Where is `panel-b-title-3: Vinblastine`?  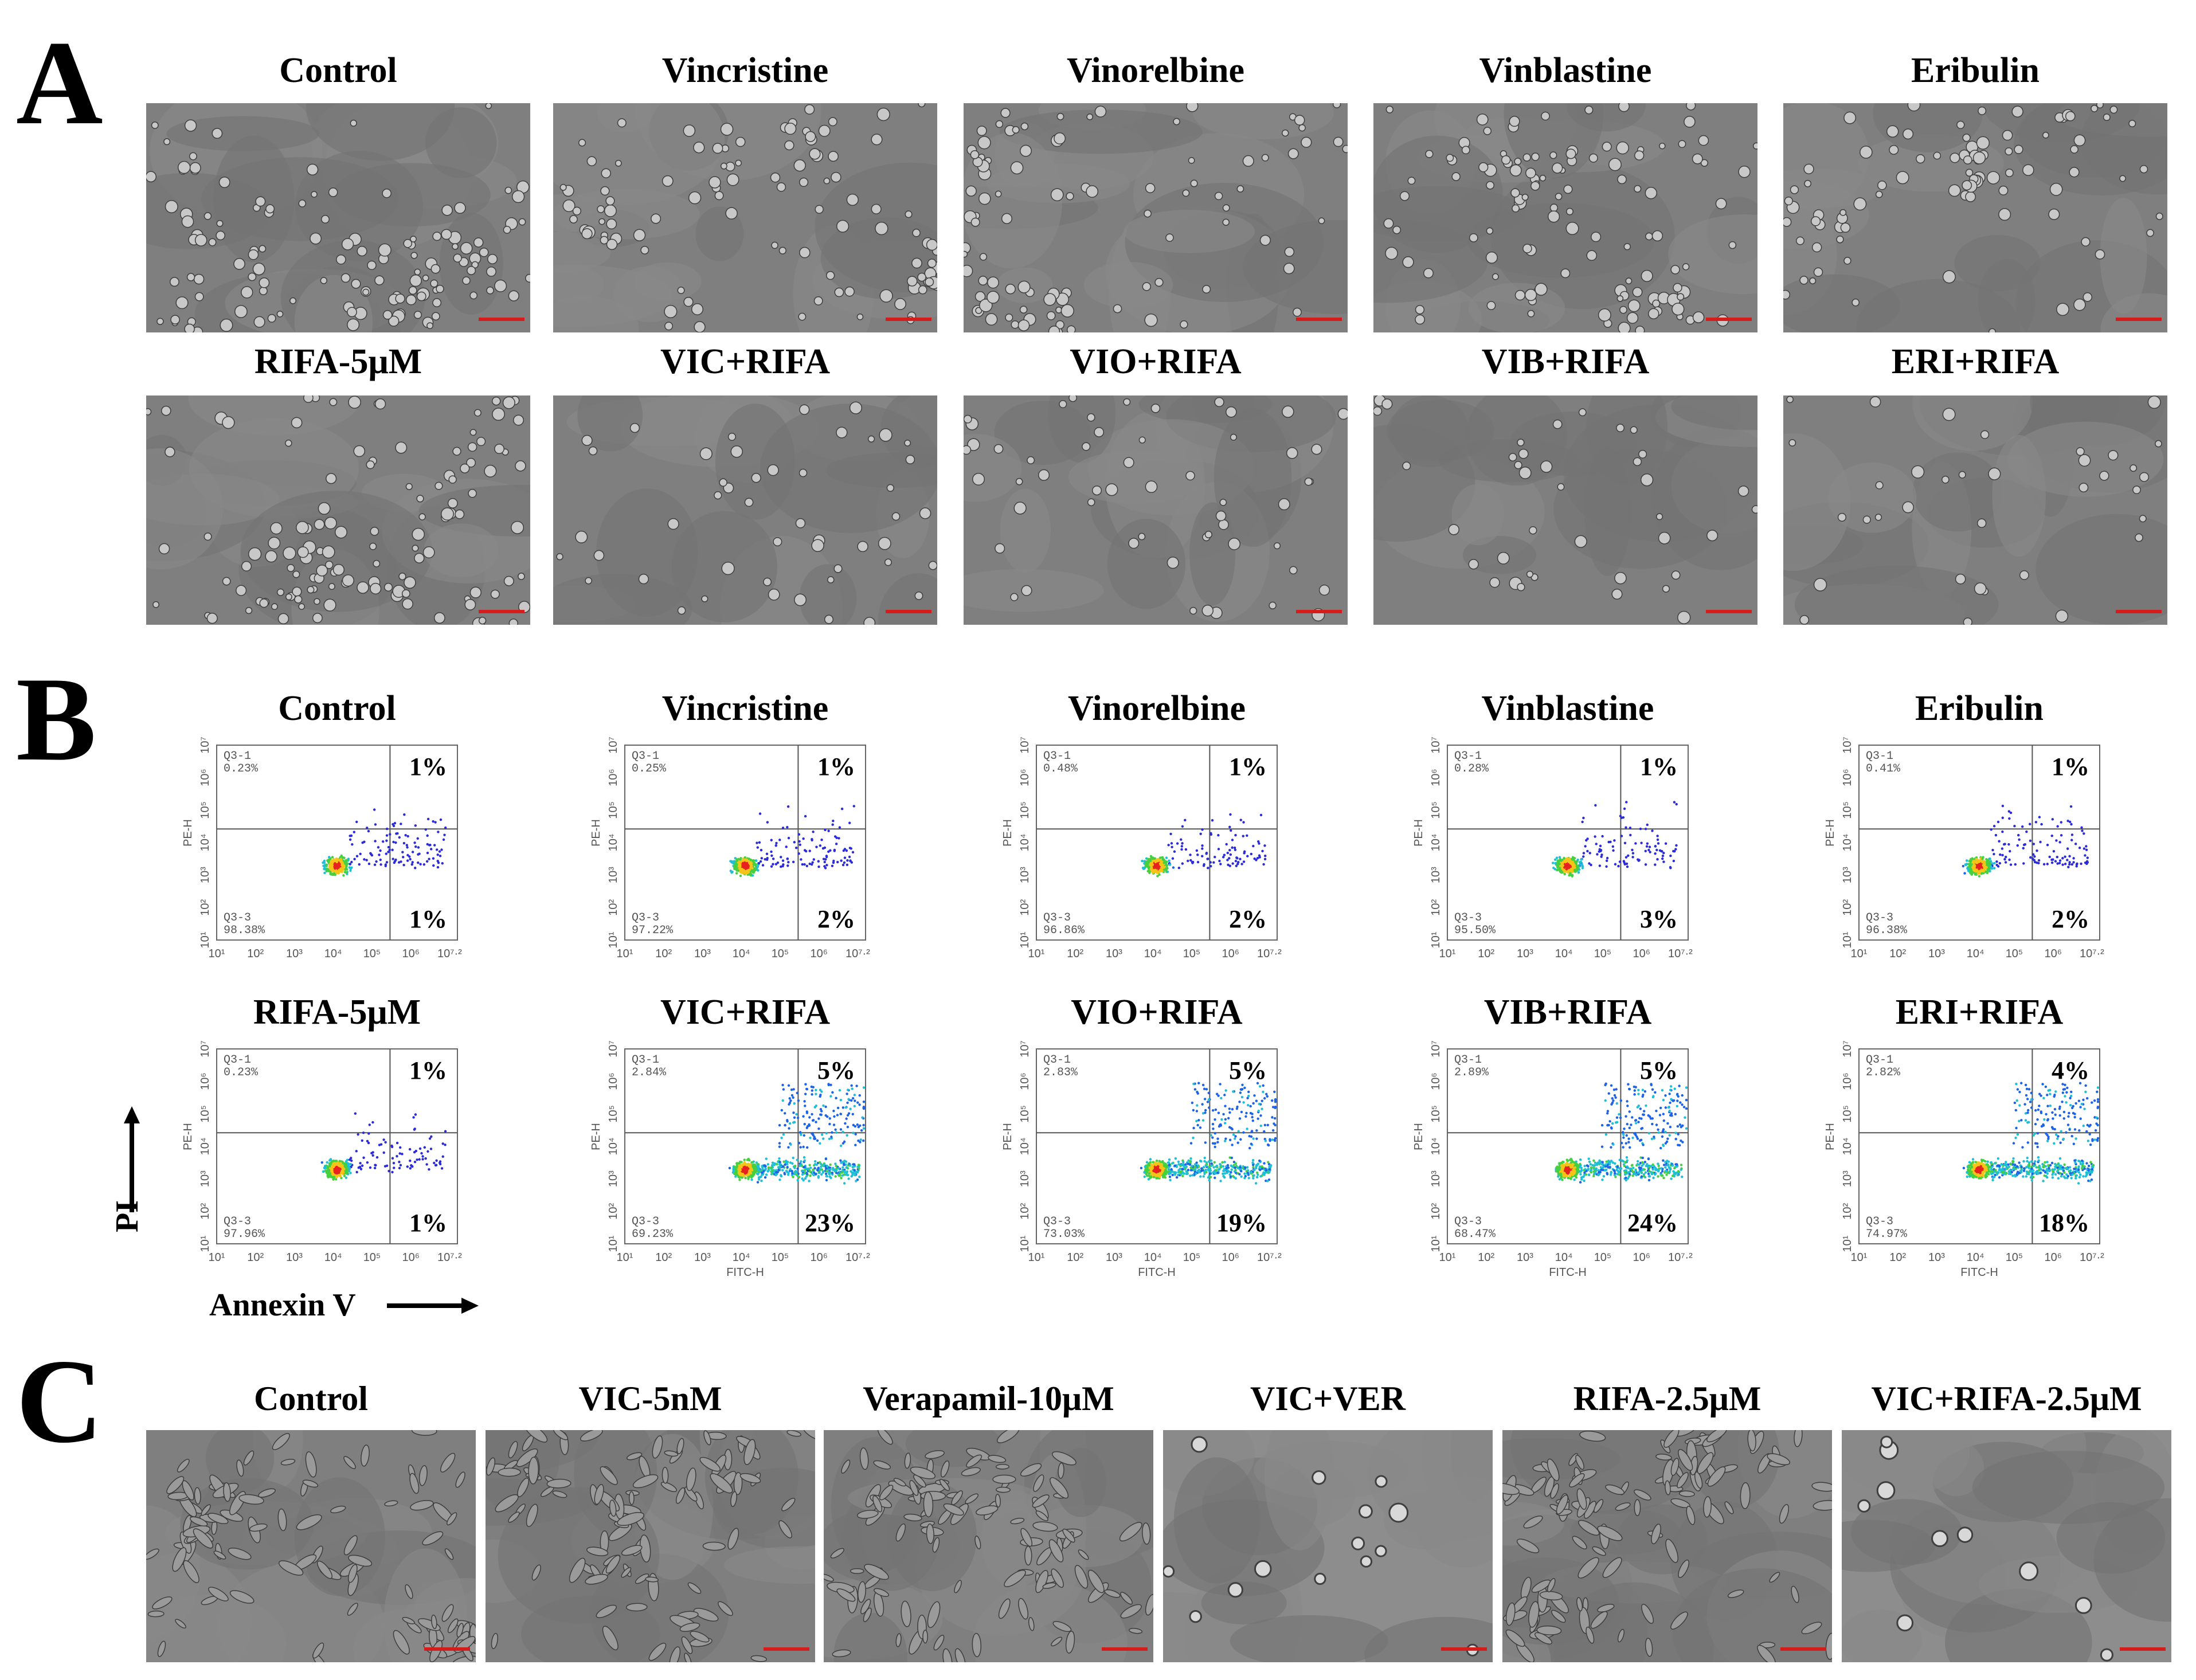
panel-b-title-3: Vinblastine is located at coordinates (1567, 708).